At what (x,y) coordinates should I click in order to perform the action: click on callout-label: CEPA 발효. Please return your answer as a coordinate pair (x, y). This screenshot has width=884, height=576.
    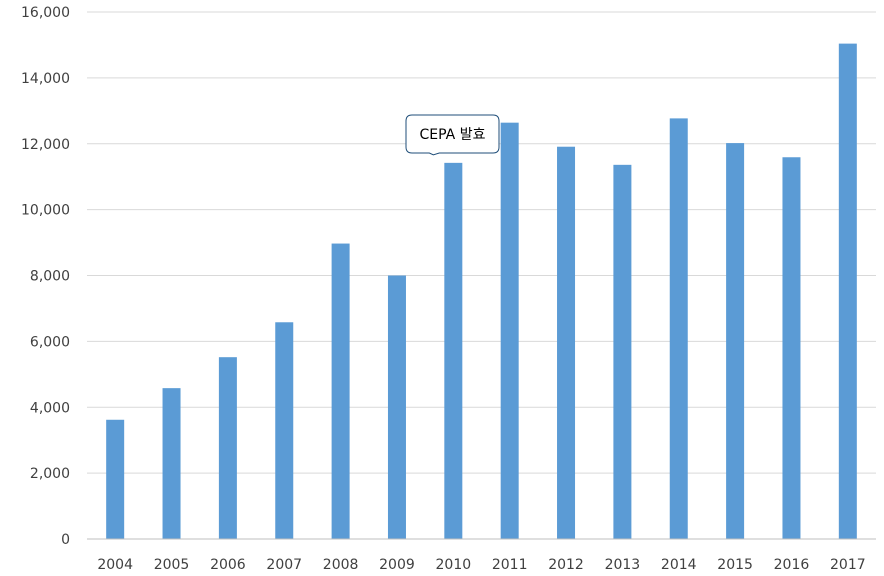
    Looking at the image, I should click on (453, 135).